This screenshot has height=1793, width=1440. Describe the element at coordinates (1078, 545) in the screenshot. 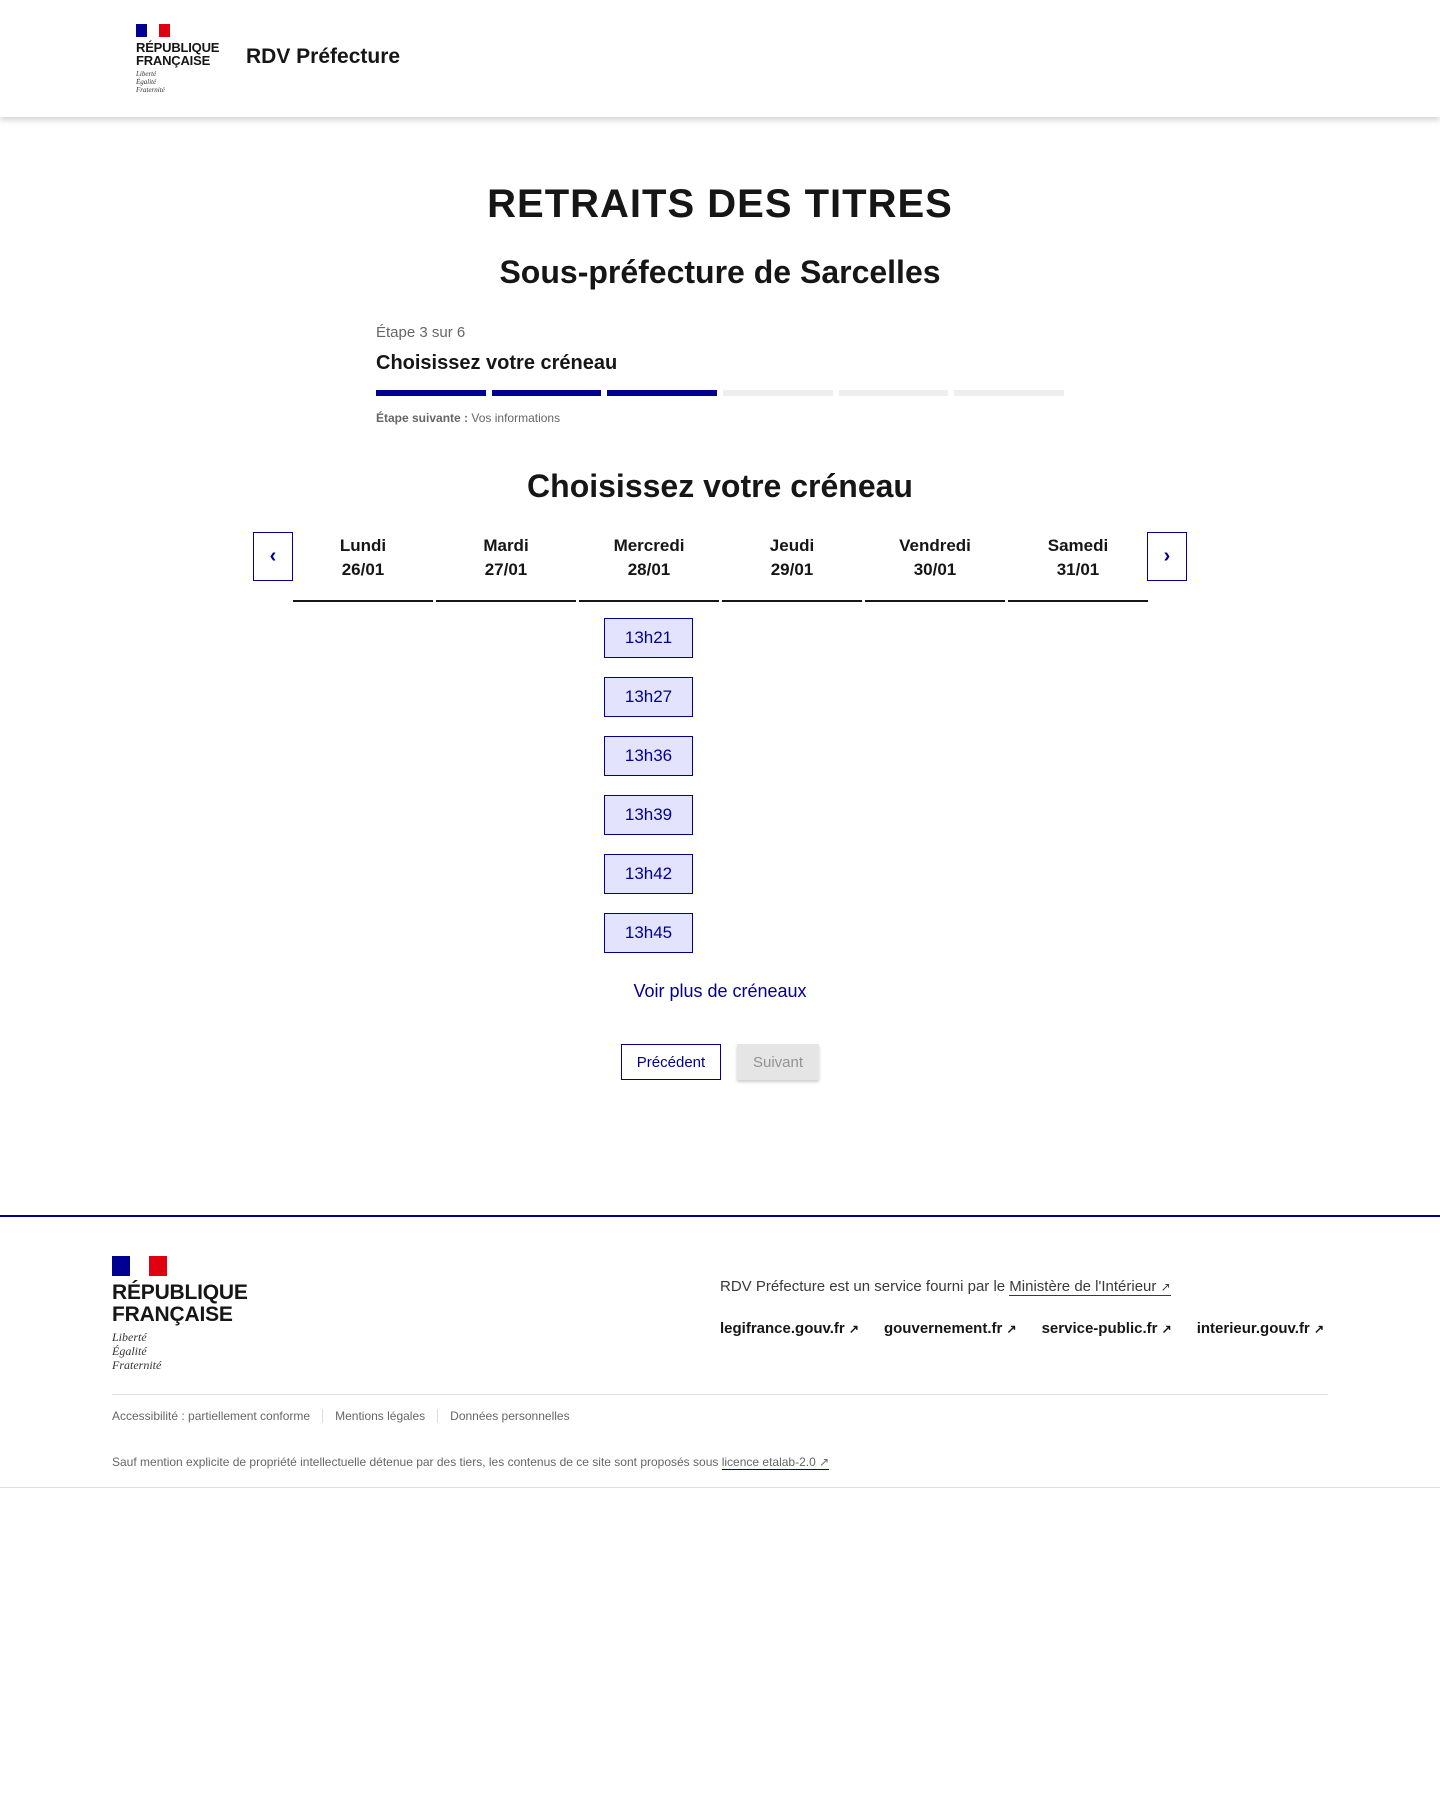

I see `day-name: Samedi` at that location.